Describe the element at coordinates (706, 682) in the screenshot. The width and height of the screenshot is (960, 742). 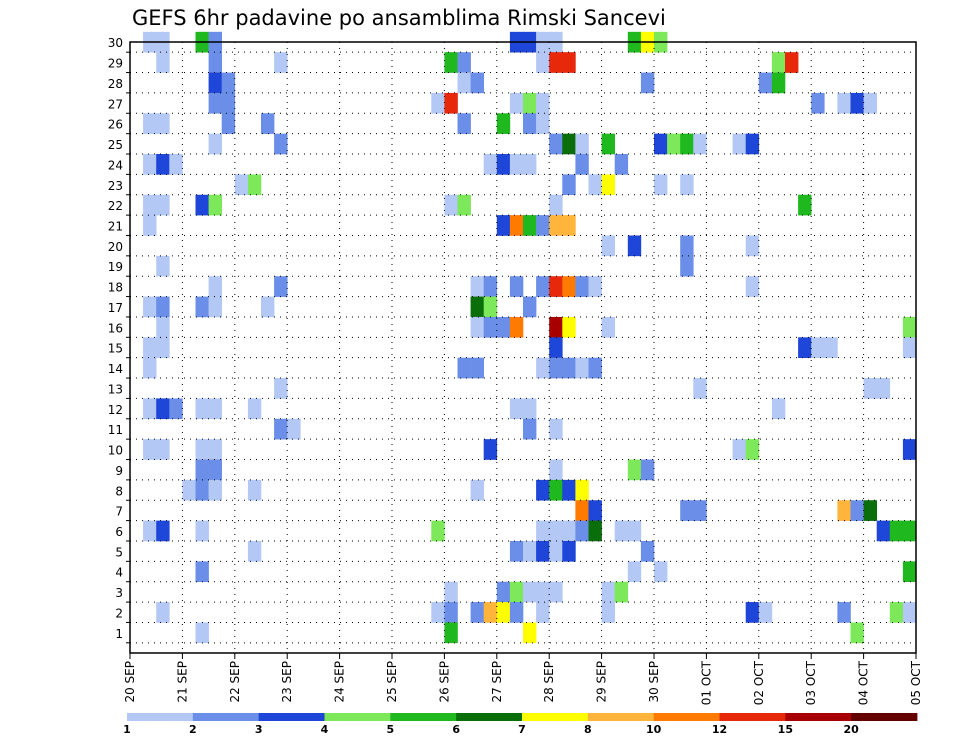
I see `x-tick-label: 01 OCT` at that location.